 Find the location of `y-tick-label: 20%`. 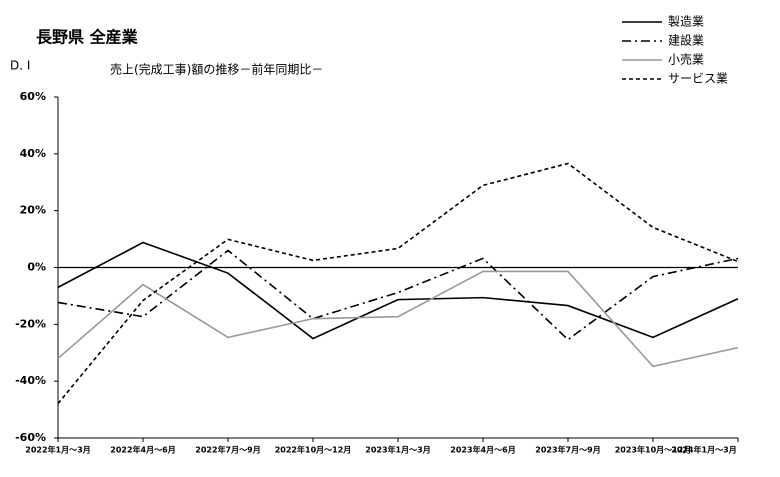

y-tick-label: 20% is located at coordinates (33, 210).